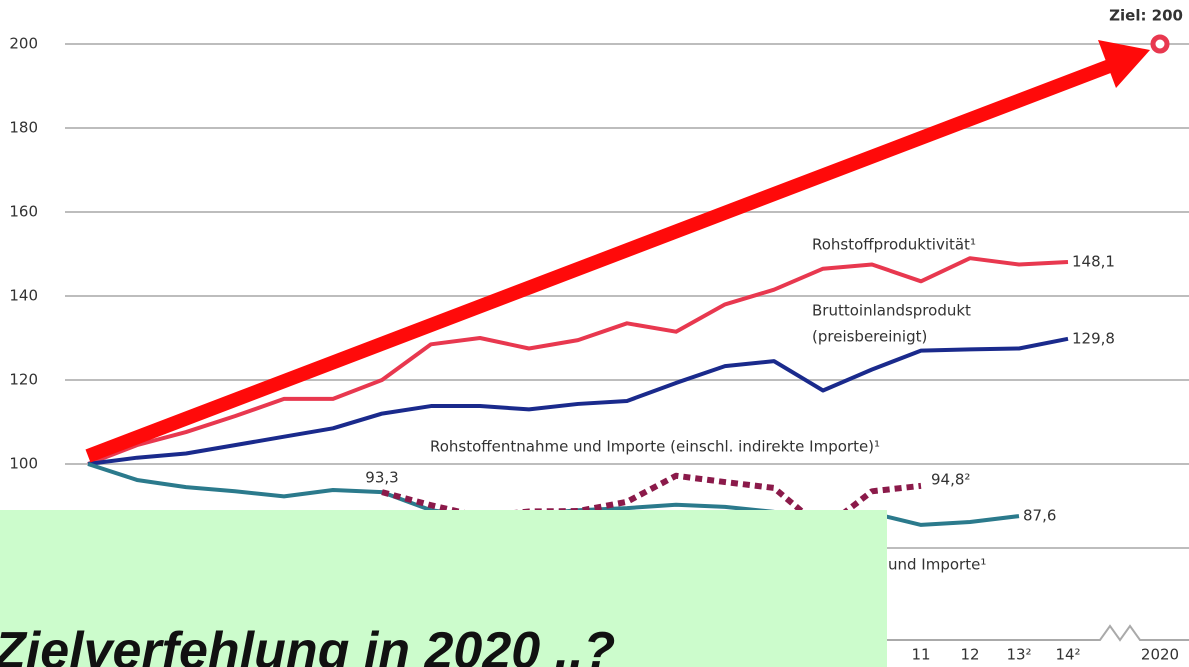  What do you see at coordinates (894, 245) in the screenshot?
I see `series-label: Rohstoffproduktivität¹` at bounding box center [894, 245].